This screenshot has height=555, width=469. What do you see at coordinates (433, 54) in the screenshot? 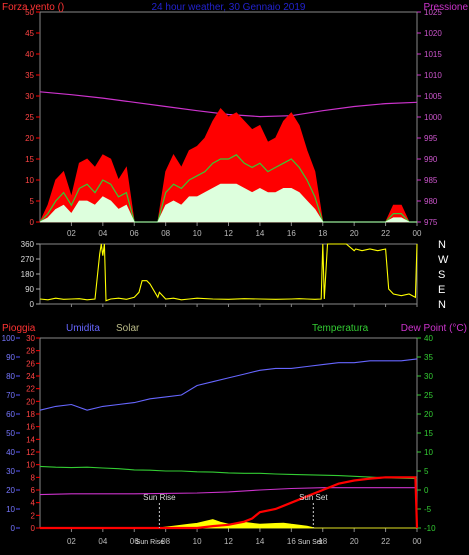
I see `right-tick-label: 1015` at bounding box center [433, 54].